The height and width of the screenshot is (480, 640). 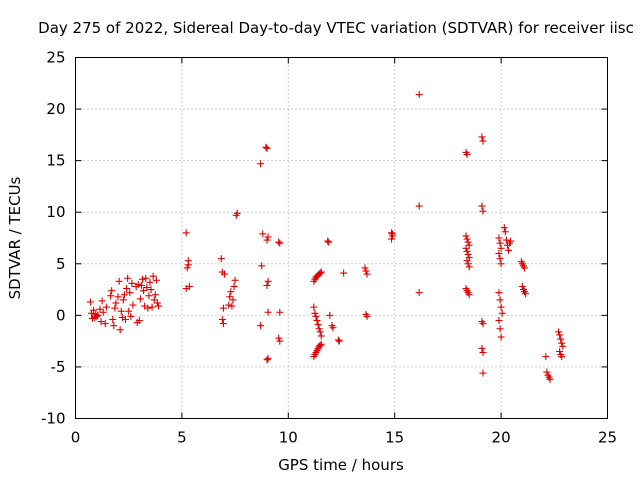 What do you see at coordinates (76, 438) in the screenshot?
I see `x-tick-label: 0` at bounding box center [76, 438].